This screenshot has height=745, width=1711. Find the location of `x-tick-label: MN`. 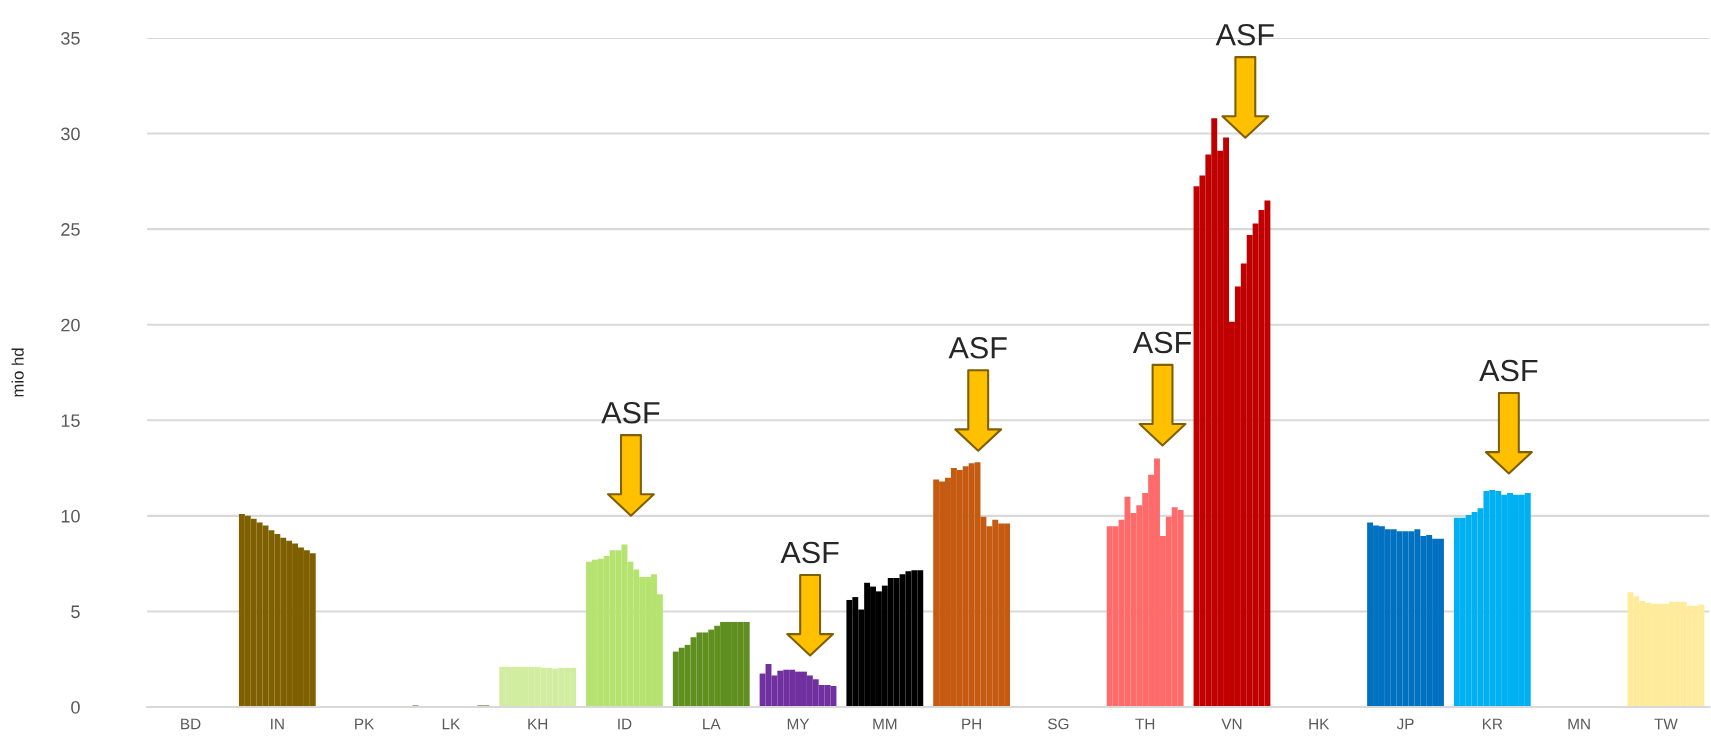

x-tick-label: MN is located at coordinates (1579, 724).